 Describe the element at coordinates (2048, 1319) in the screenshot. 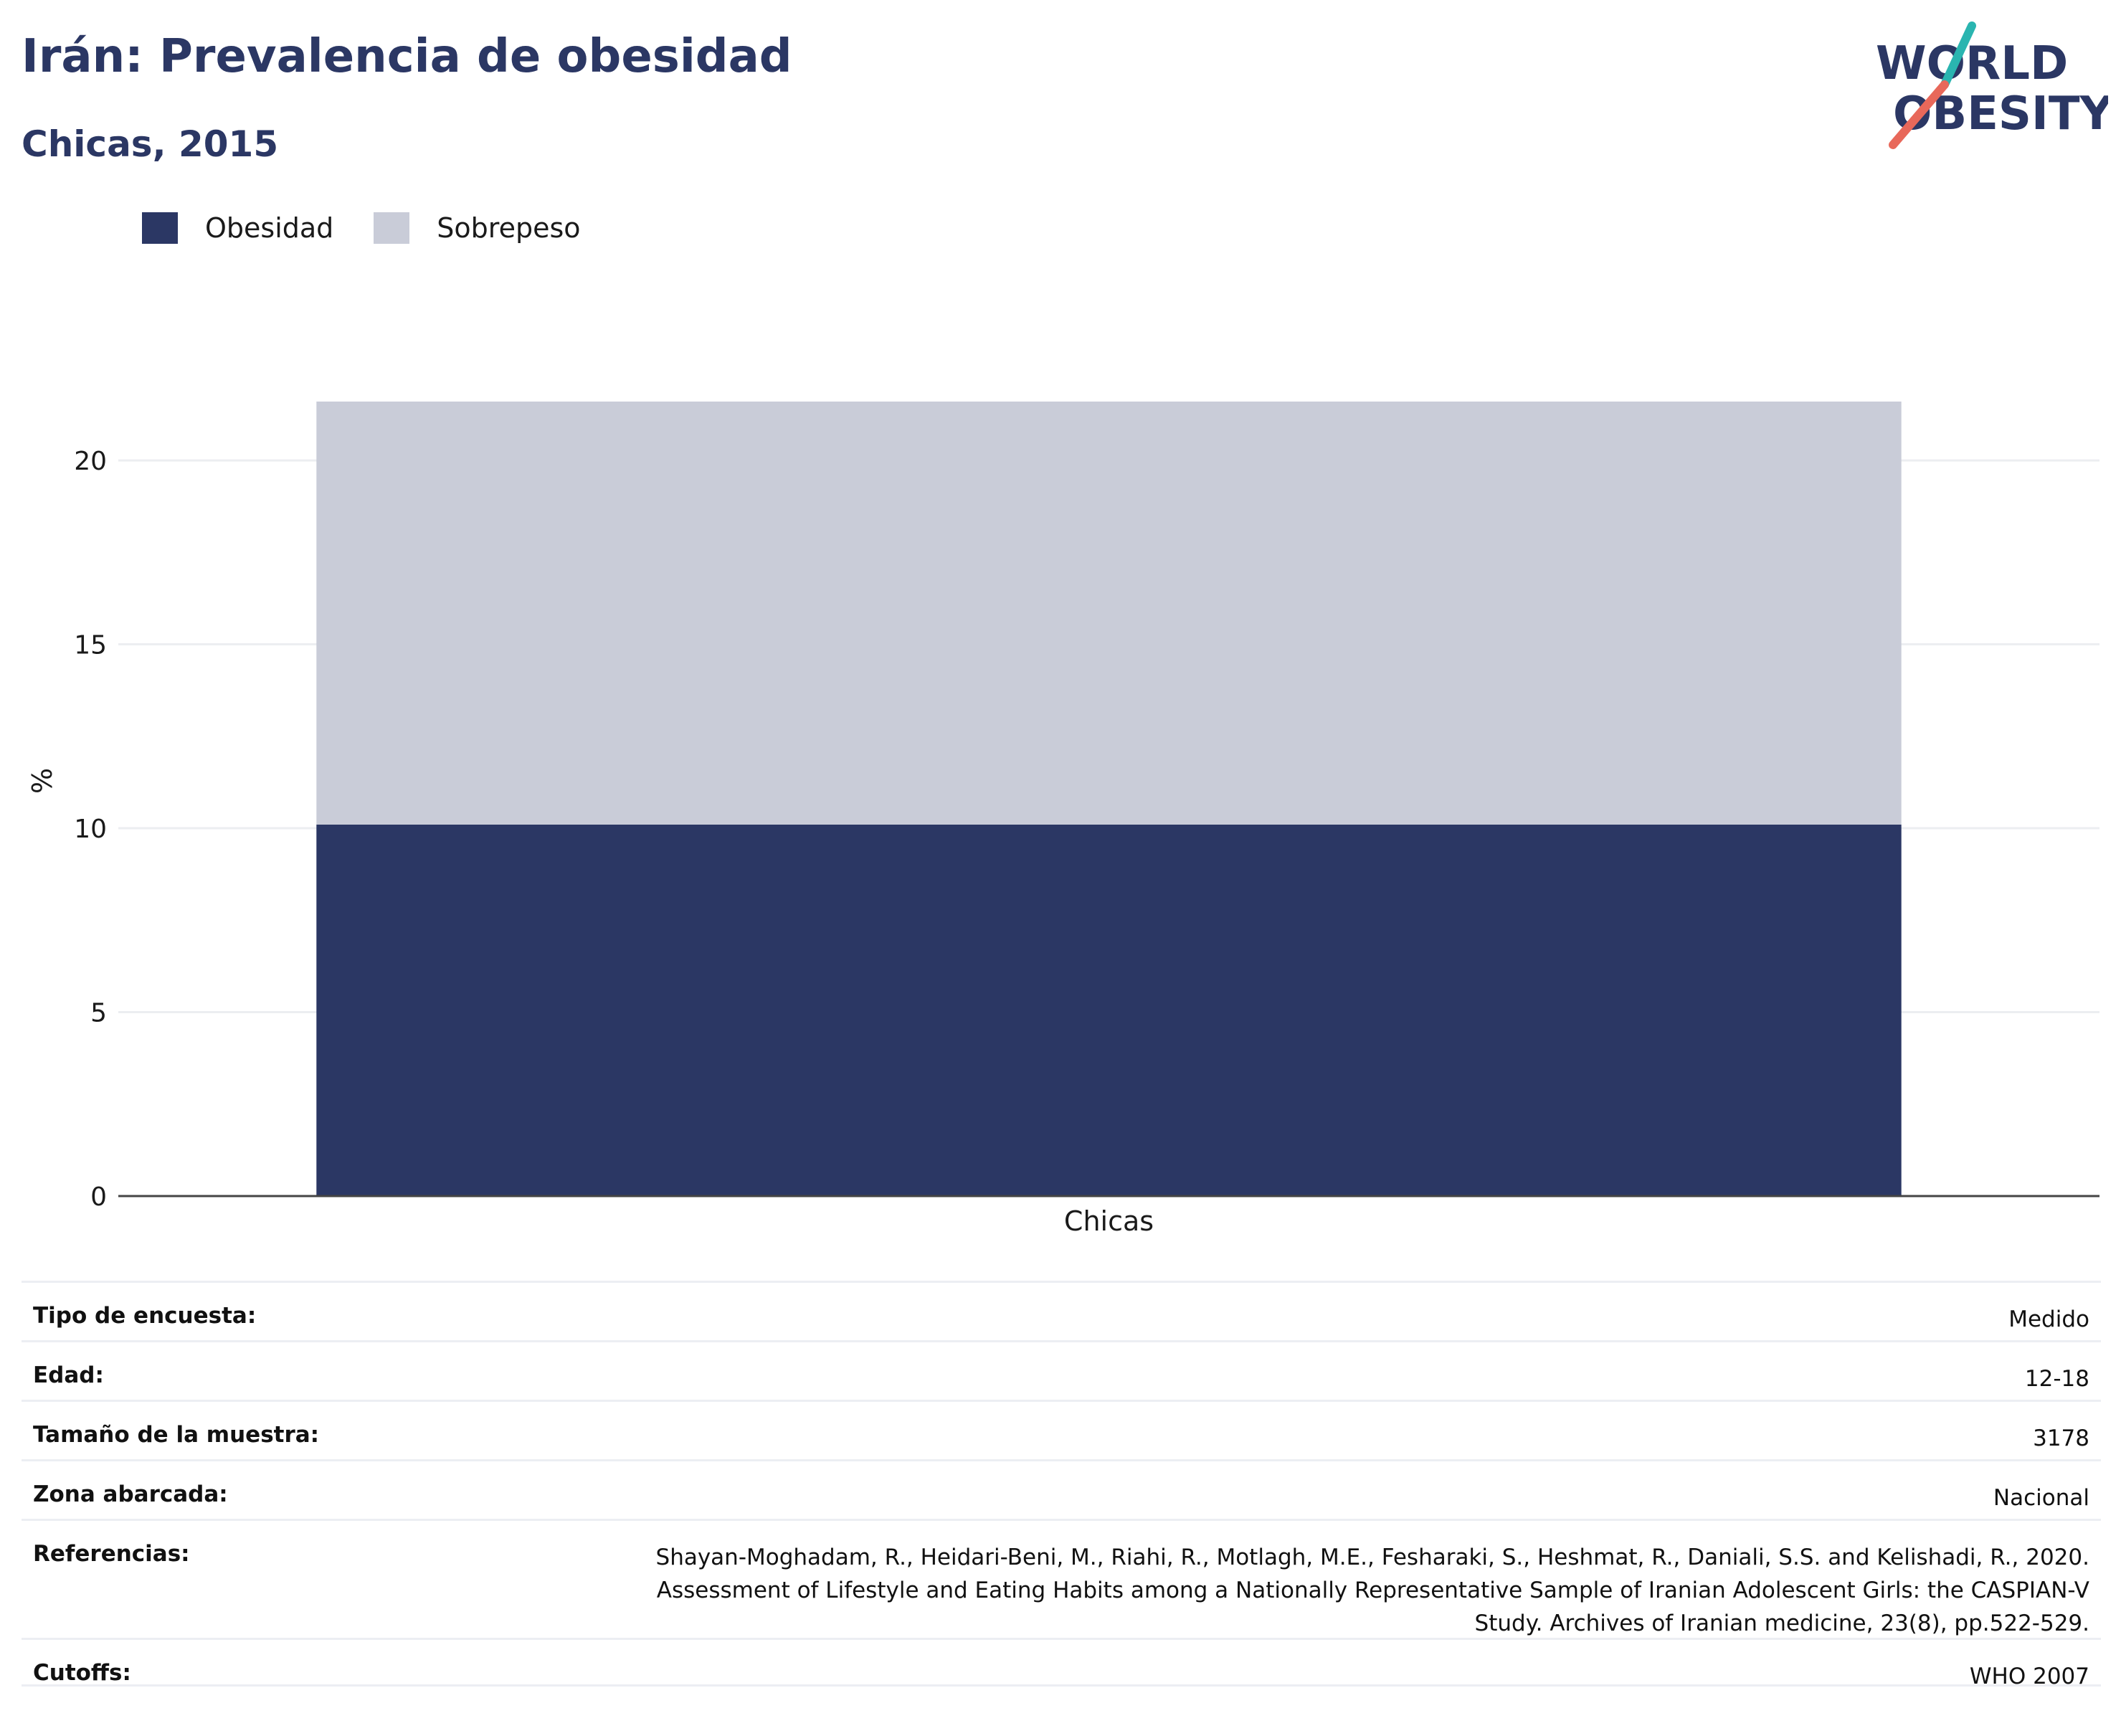

I see `info-value: Medido` at that location.